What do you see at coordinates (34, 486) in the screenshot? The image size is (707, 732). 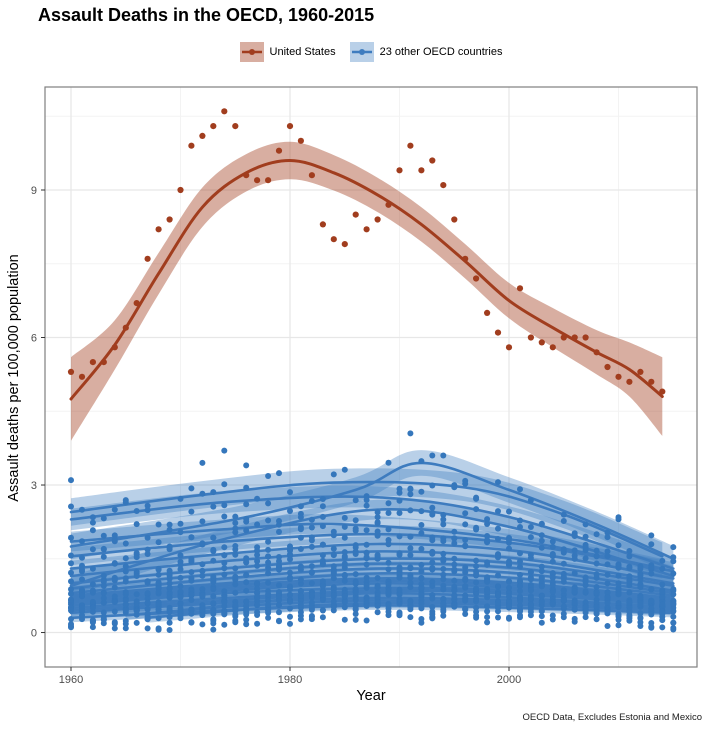 I see `y-tick-label: 3` at bounding box center [34, 486].